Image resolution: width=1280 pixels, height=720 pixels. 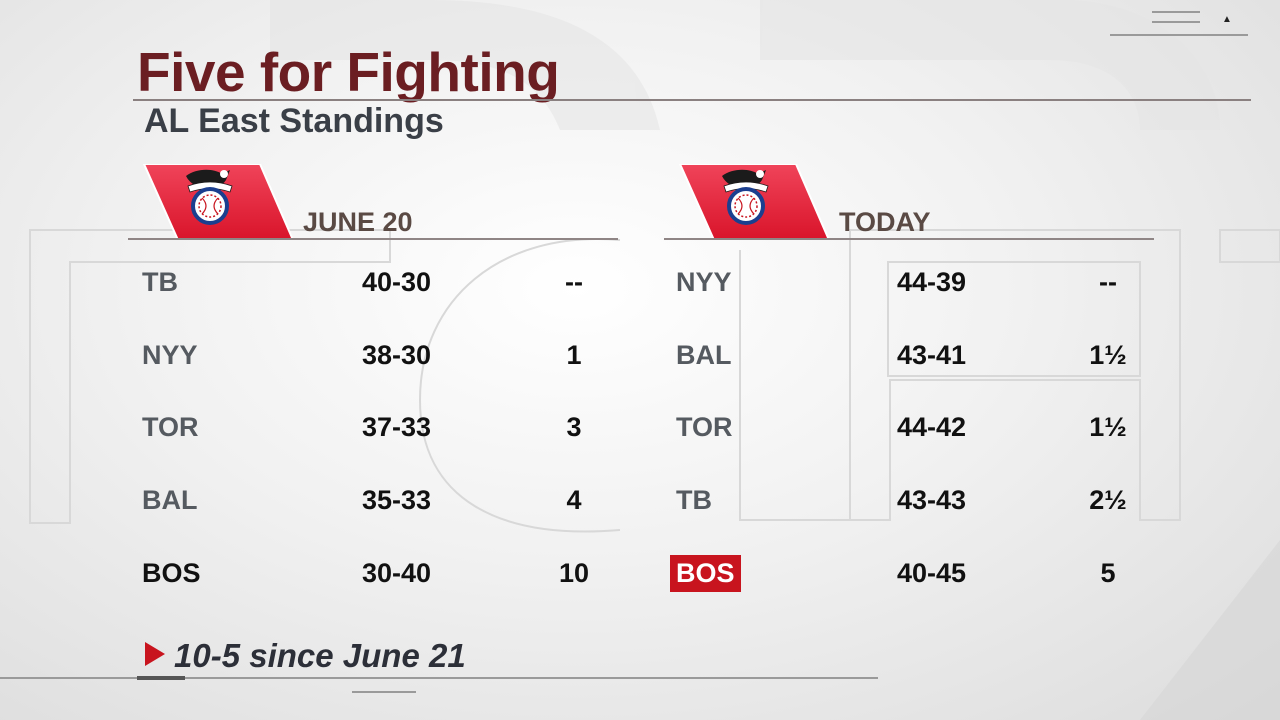 I want to click on page-title: Five for Fighting, so click(x=348, y=72).